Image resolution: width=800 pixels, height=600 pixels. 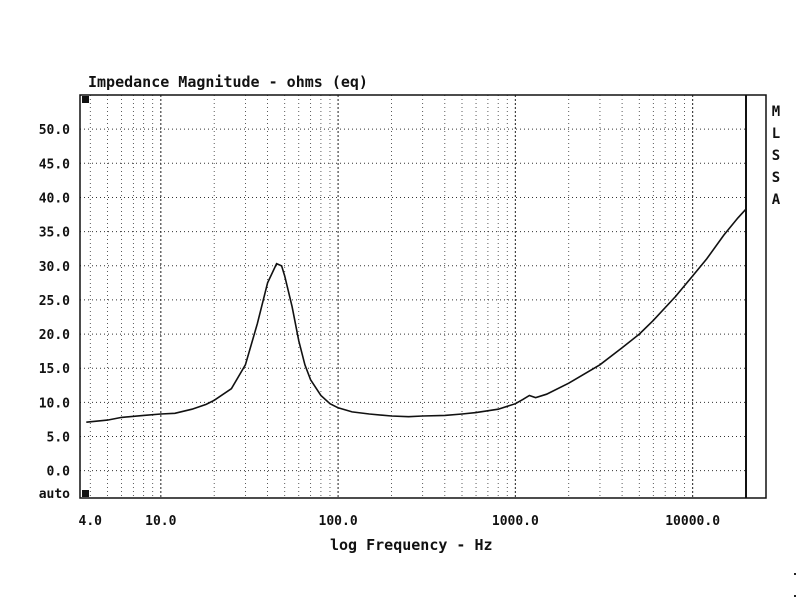 What do you see at coordinates (160, 521) in the screenshot?
I see `x-tick-label: 10.0` at bounding box center [160, 521].